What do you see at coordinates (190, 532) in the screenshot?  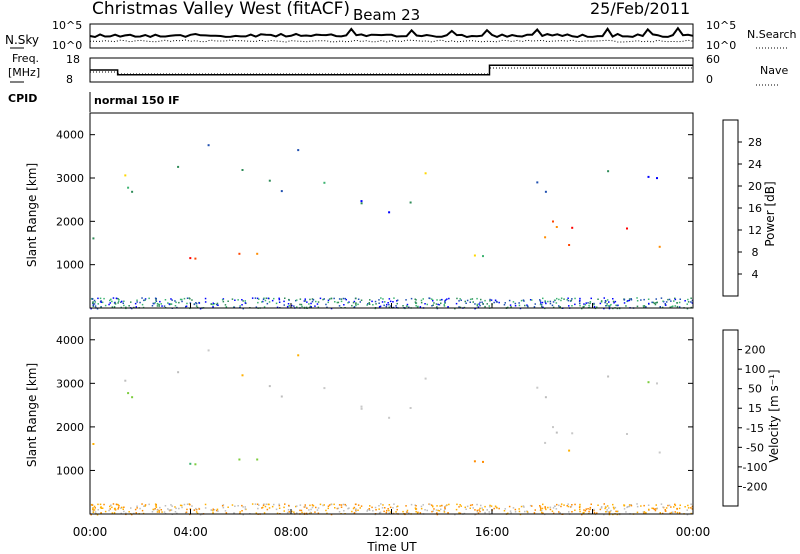 I see `x-tick-label: 04:00` at bounding box center [190, 532].